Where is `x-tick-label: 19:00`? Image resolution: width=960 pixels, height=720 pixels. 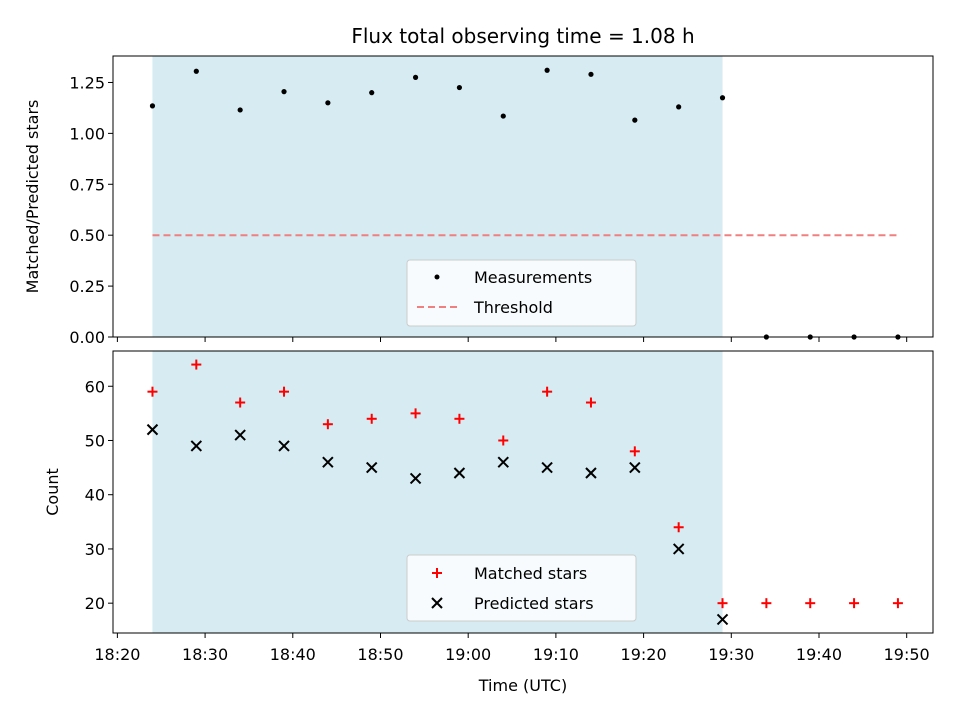 x-tick-label: 19:00 is located at coordinates (468, 654).